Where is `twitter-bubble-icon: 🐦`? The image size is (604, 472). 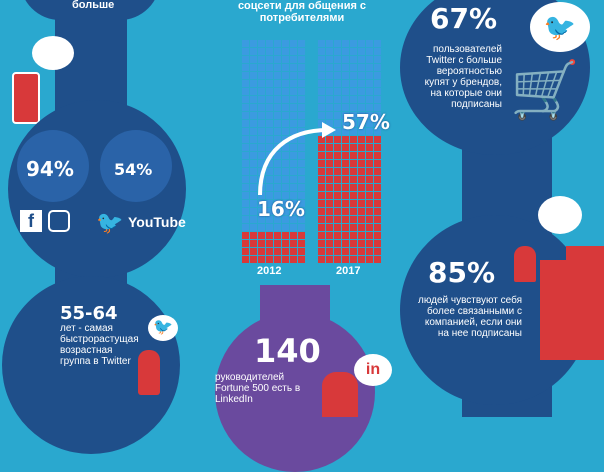
twitter-bubble-icon: 🐦 is located at coordinates (163, 328).